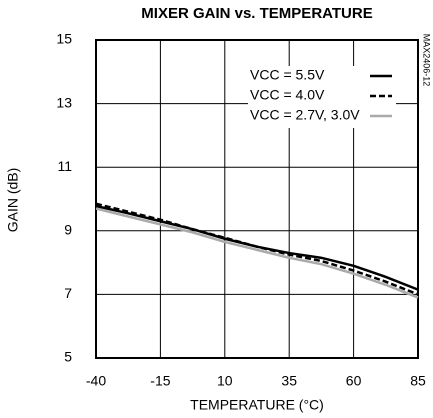 The image size is (433, 418). I want to click on y-axis-label: GAIN (dB), so click(13, 200).